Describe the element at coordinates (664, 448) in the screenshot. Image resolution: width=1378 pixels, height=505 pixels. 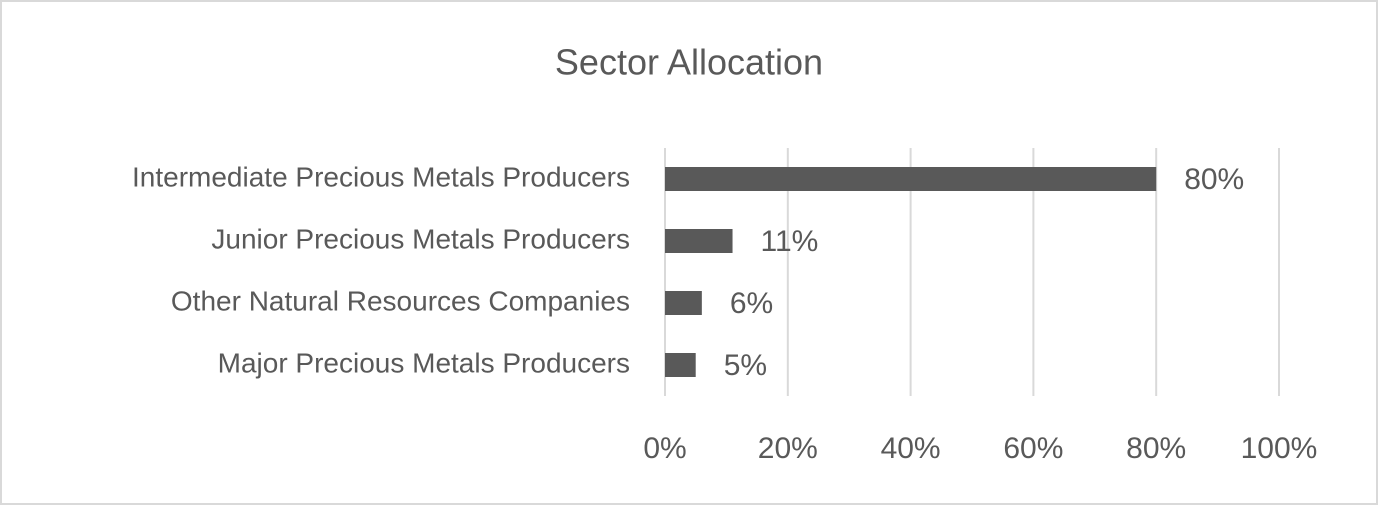
I see `x-tick-label: 0%` at that location.